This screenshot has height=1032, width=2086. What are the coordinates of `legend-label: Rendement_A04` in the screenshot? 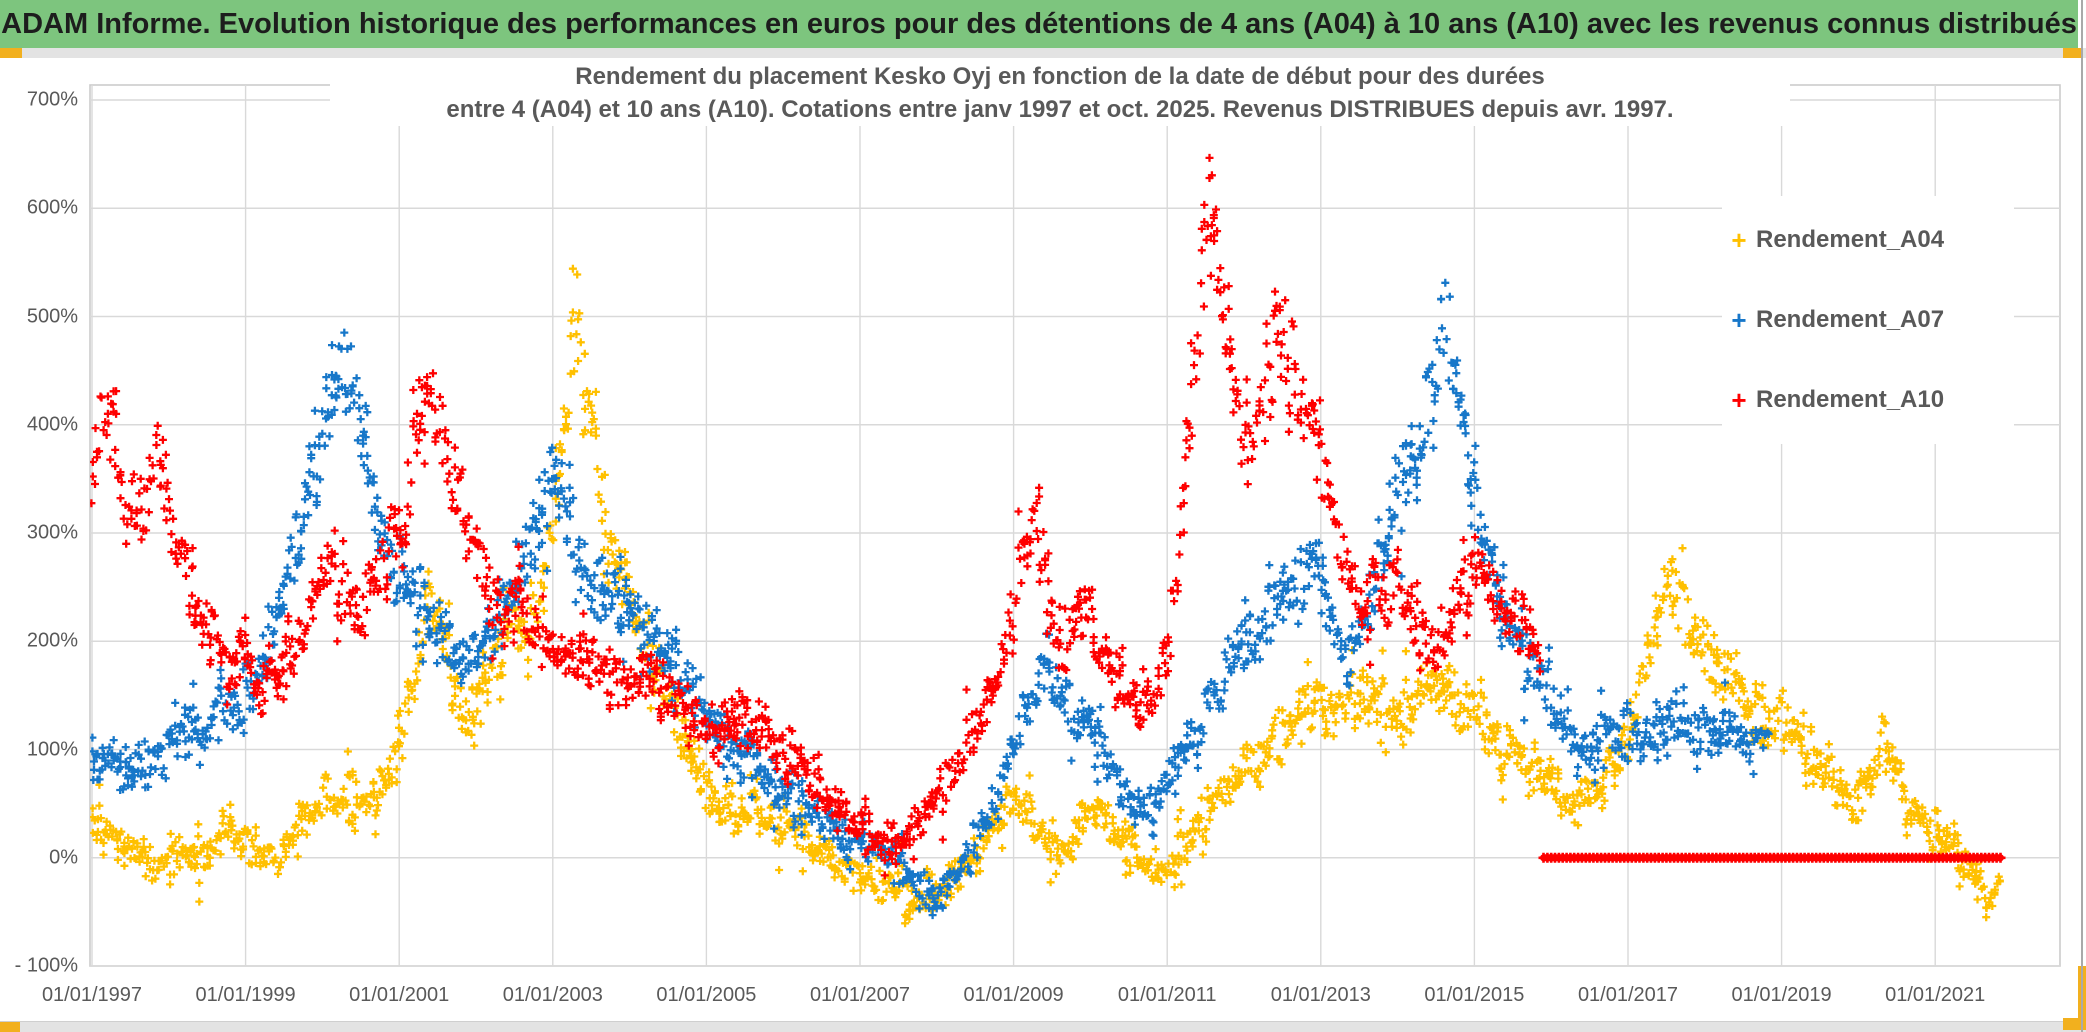 It's located at (1850, 239).